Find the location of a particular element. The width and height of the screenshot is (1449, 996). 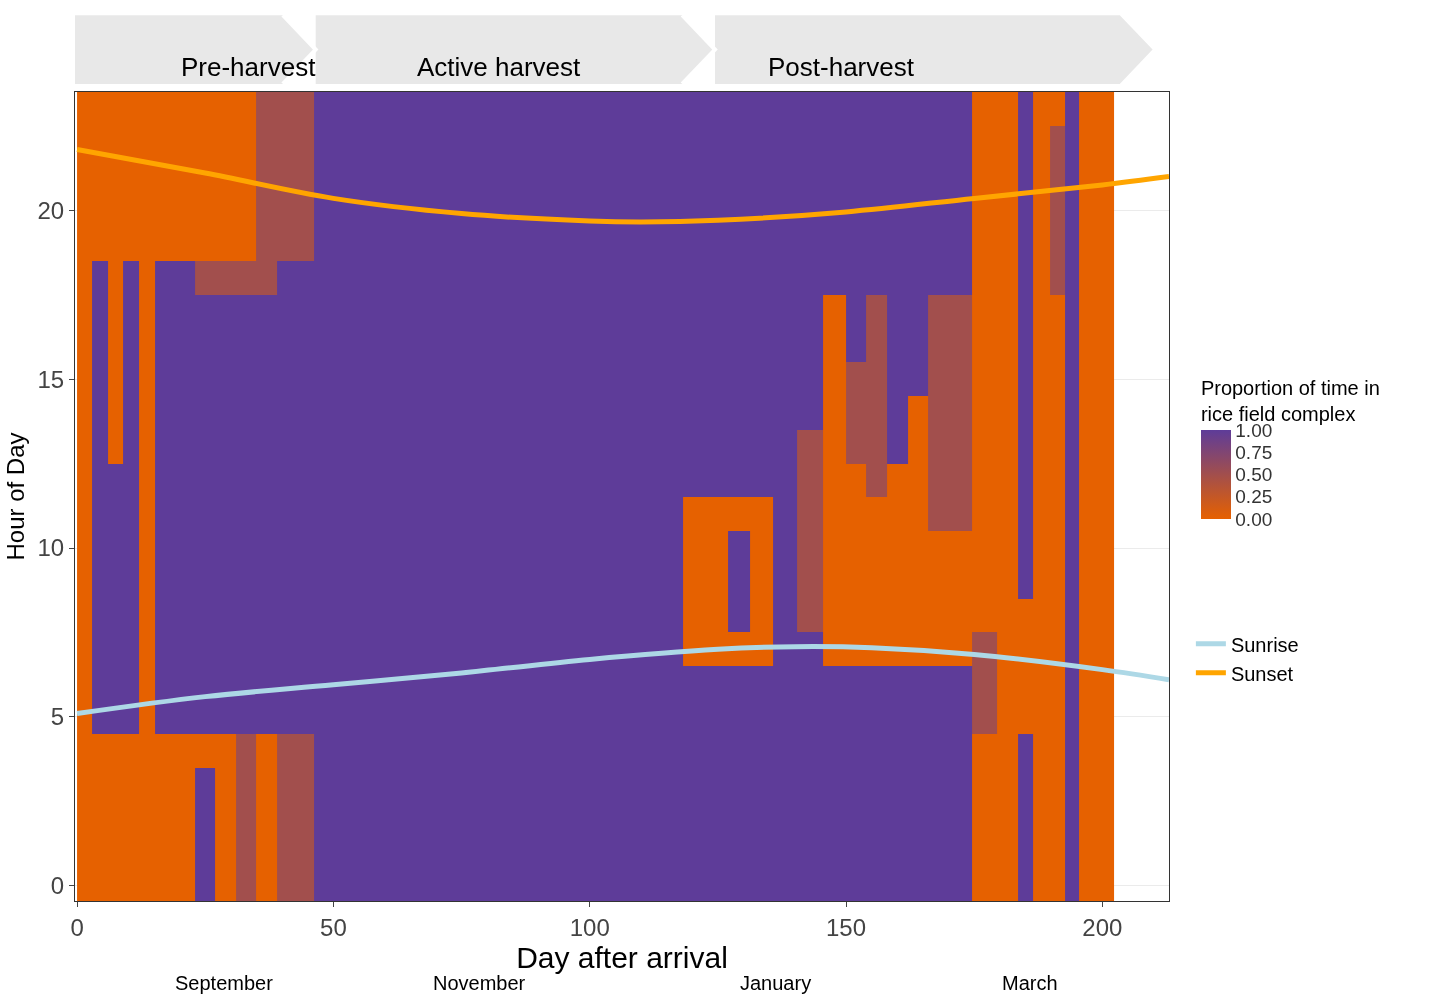

text: January is located at coordinates (776, 983).